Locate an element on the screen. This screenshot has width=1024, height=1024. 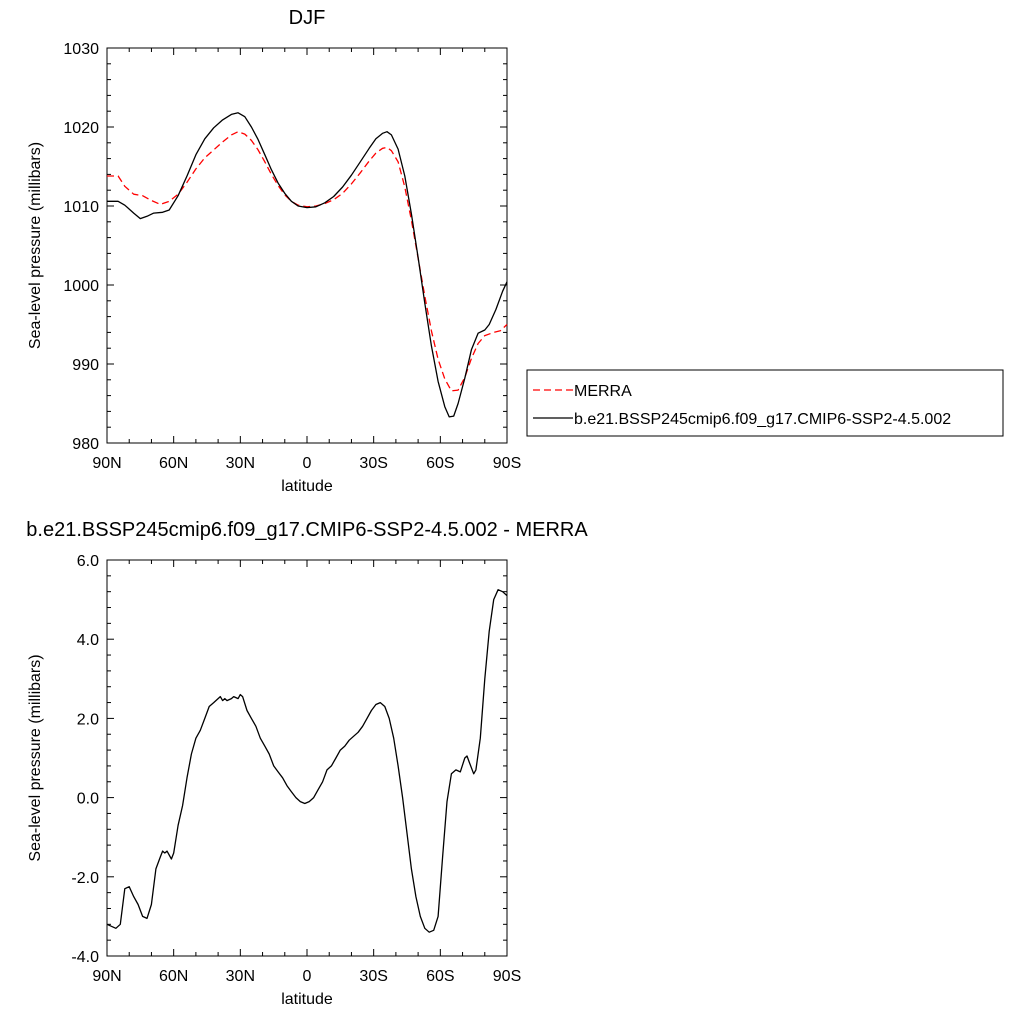
y-tick-label: 980 is located at coordinates (85, 444).